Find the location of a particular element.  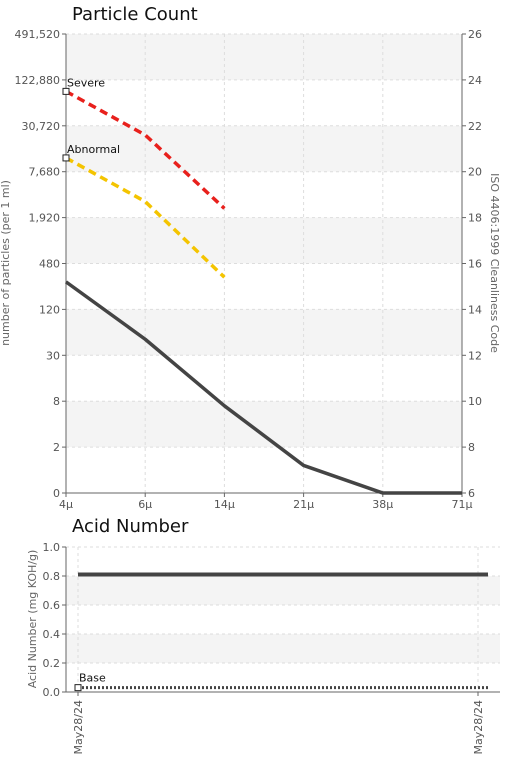

pc-y2-tick-label: 10 is located at coordinates (475, 401).